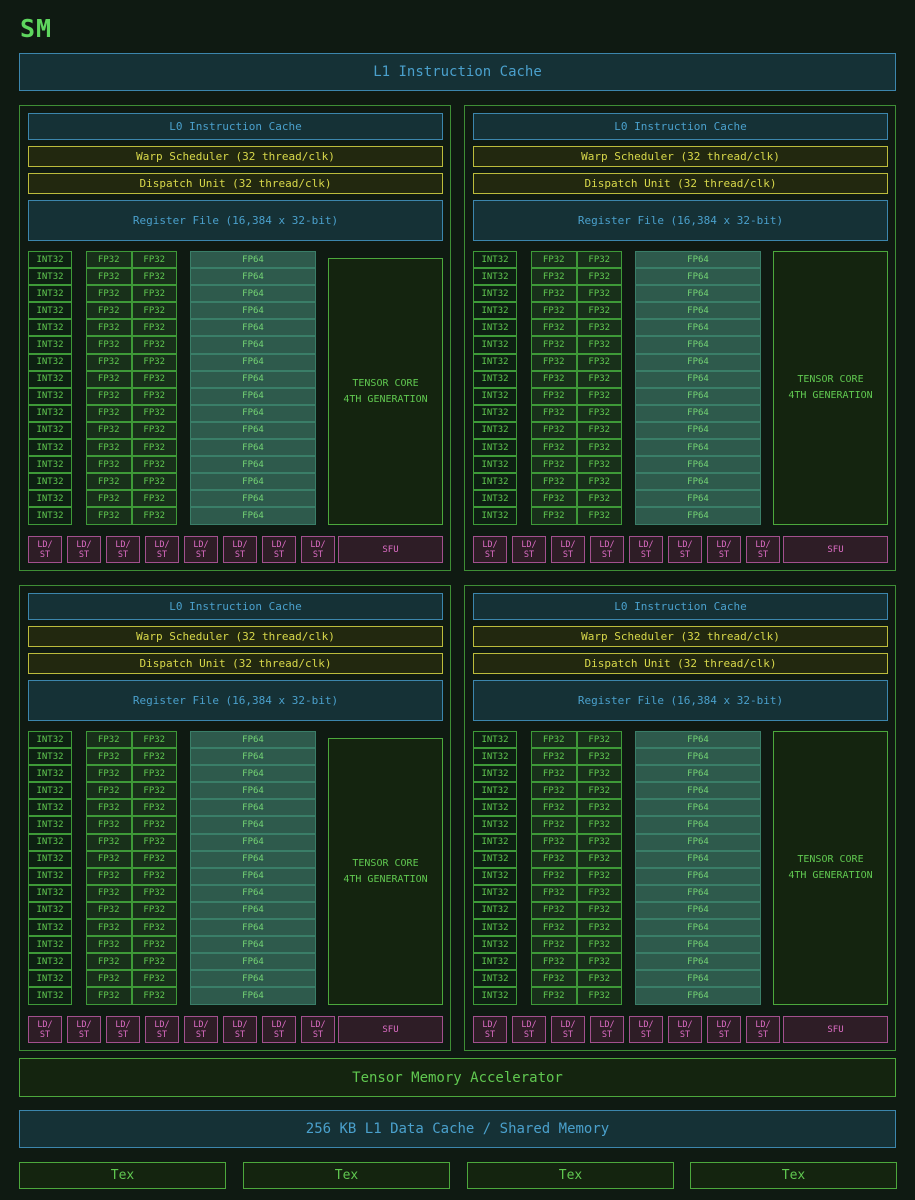 The width and height of the screenshot is (915, 1200). What do you see at coordinates (680, 663) in the screenshot?
I see `dispatch-unit: Dispatch Unit (32 thread/clk)` at bounding box center [680, 663].